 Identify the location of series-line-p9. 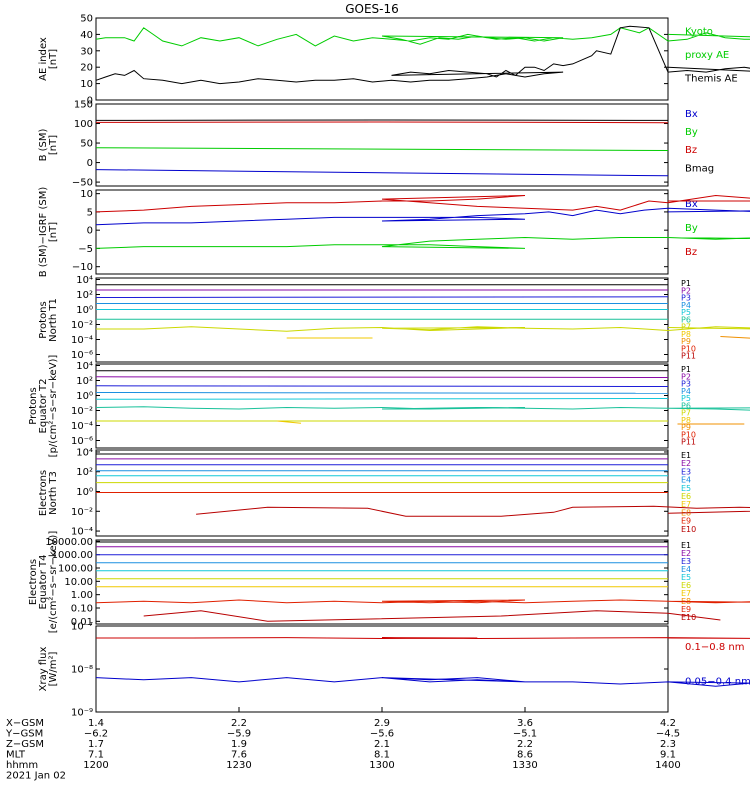
(735, 338).